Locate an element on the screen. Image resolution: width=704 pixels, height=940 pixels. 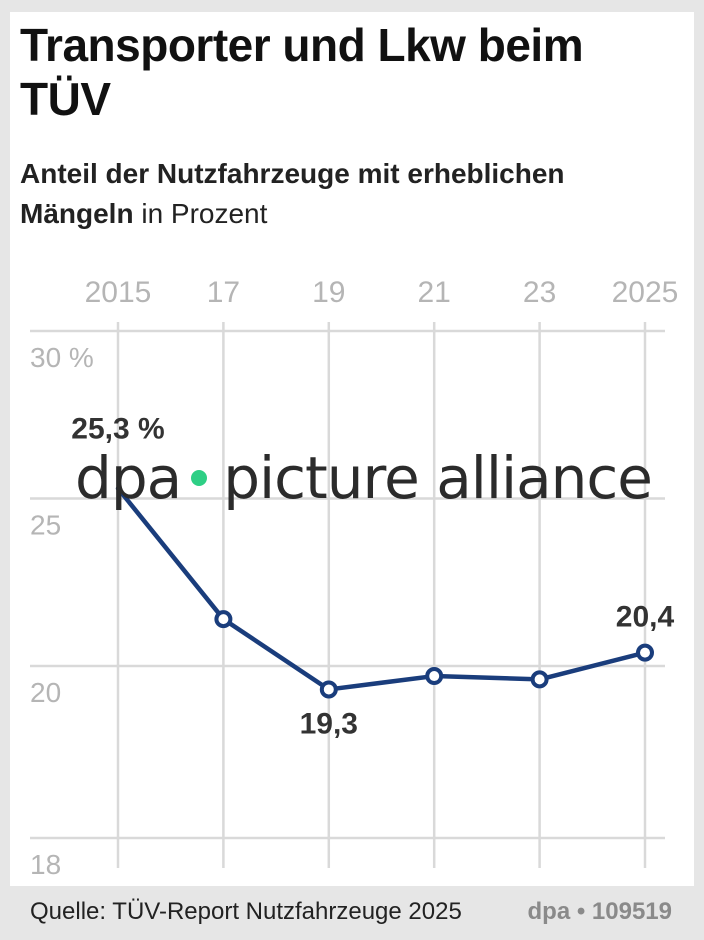
x-tick-label-23: 23 is located at coordinates (539, 292).